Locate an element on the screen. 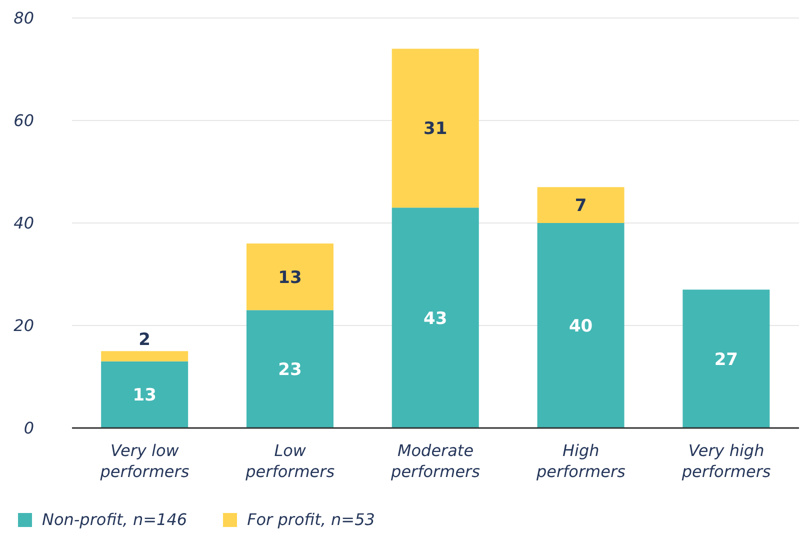 The image size is (801, 545). y-tick-label: 0 is located at coordinates (29, 428).